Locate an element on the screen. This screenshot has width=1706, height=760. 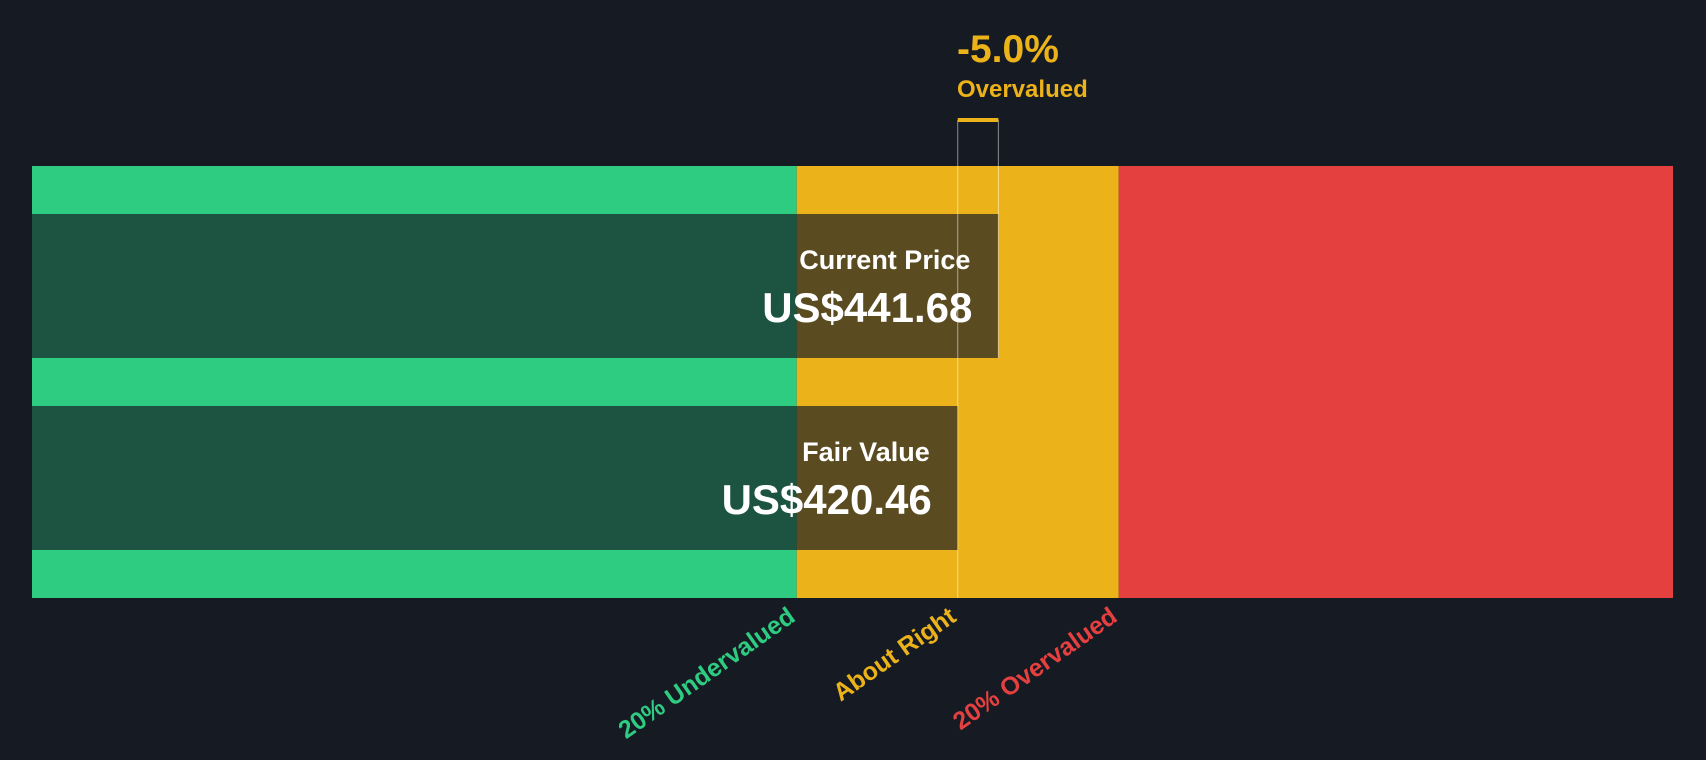
bar-value-label: US$441.68 is located at coordinates (867, 307).